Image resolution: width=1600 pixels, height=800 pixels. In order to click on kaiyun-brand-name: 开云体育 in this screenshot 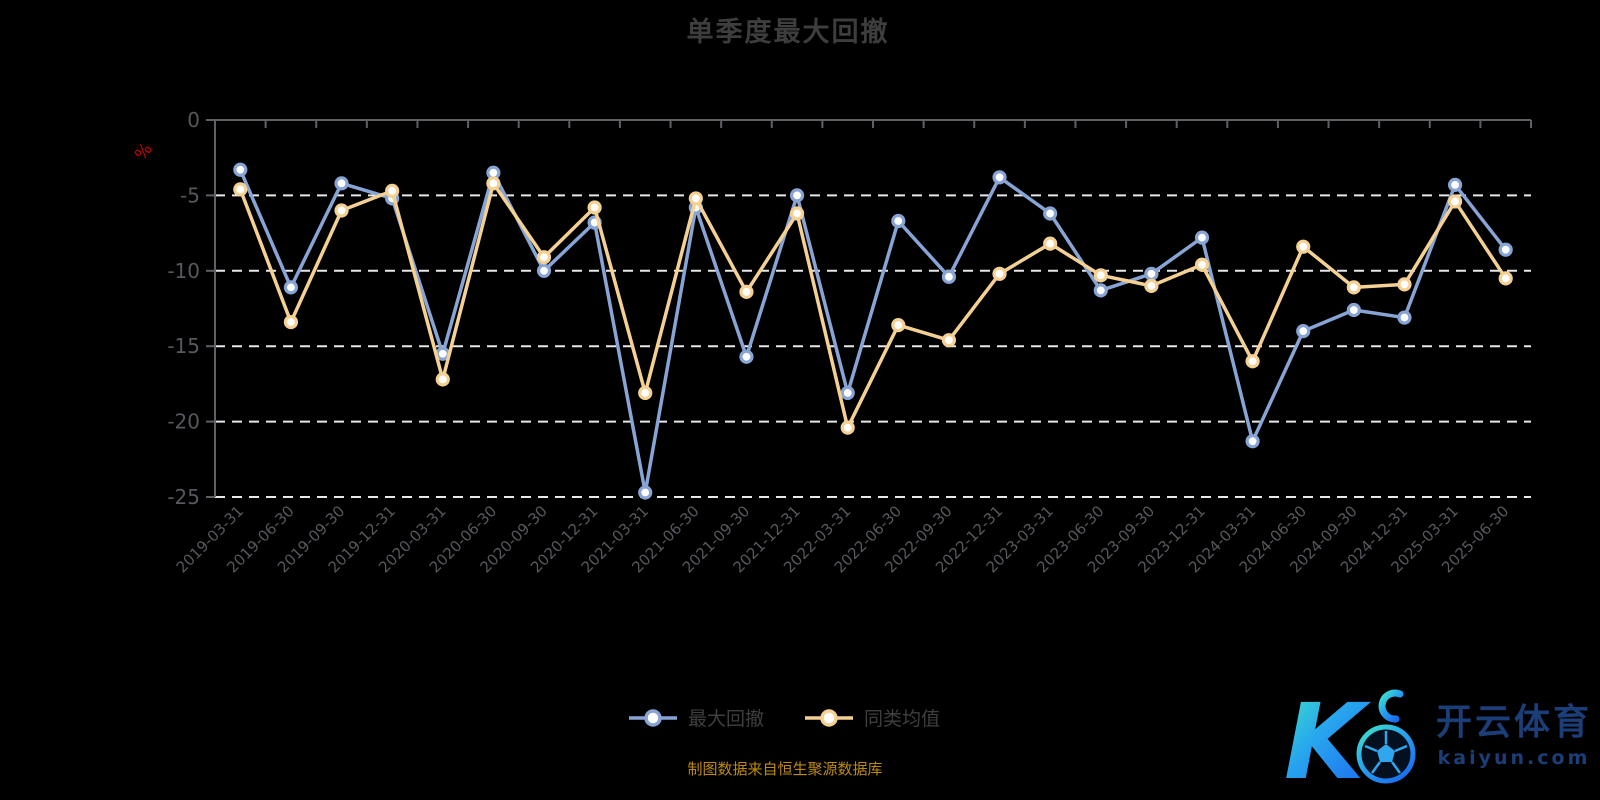, I will do `click(1514, 723)`.